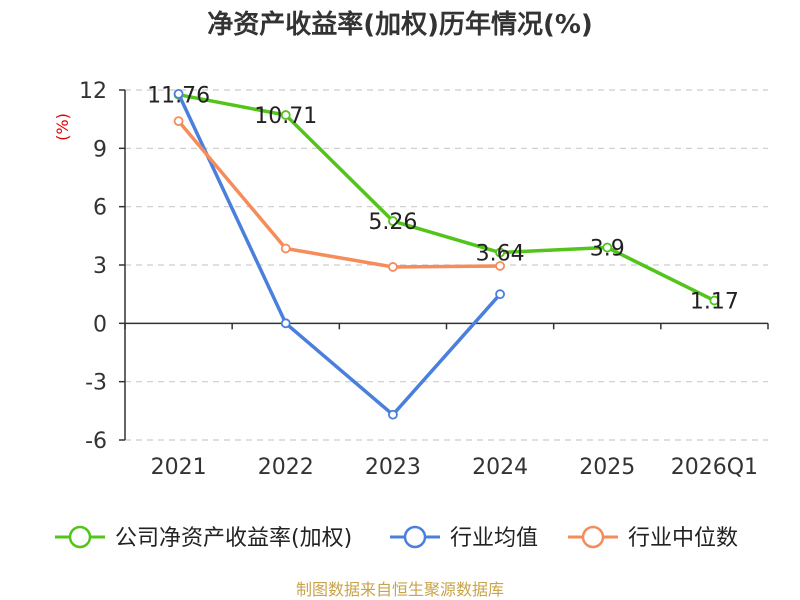 This screenshot has height=600, width=800. I want to click on x-tick-label: 2026Q1, so click(714, 467).